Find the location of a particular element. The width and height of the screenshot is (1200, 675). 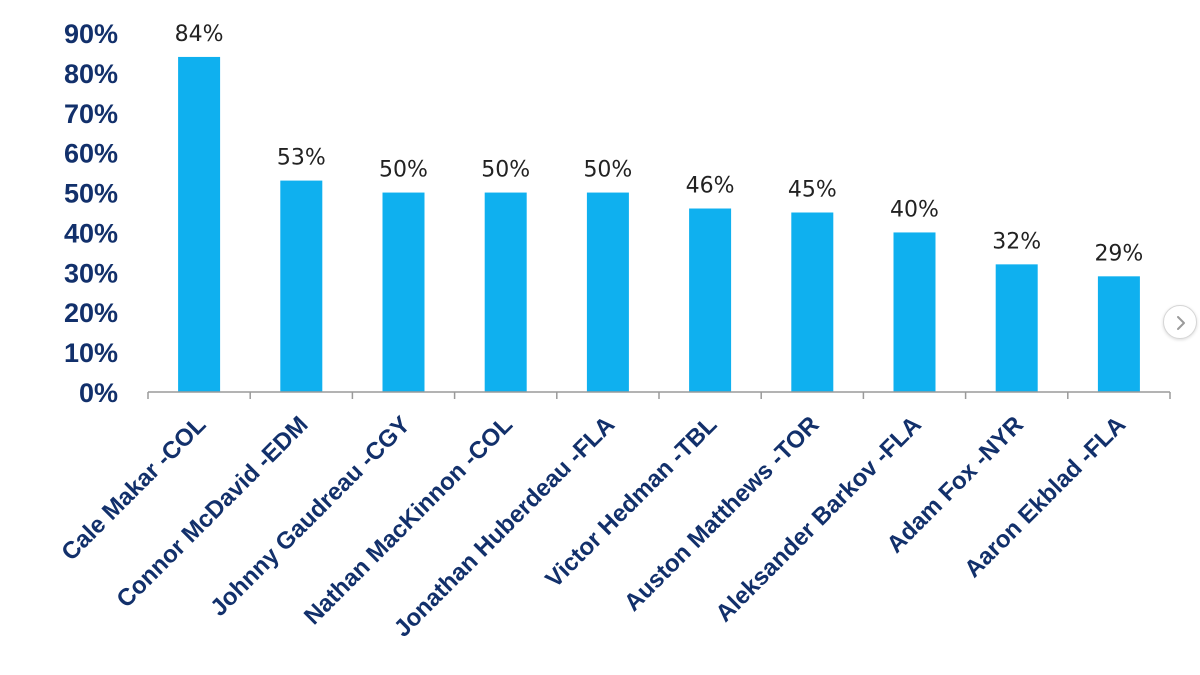

x-tick-label: Johnny Gaudreau -CGY is located at coordinates (310, 516).